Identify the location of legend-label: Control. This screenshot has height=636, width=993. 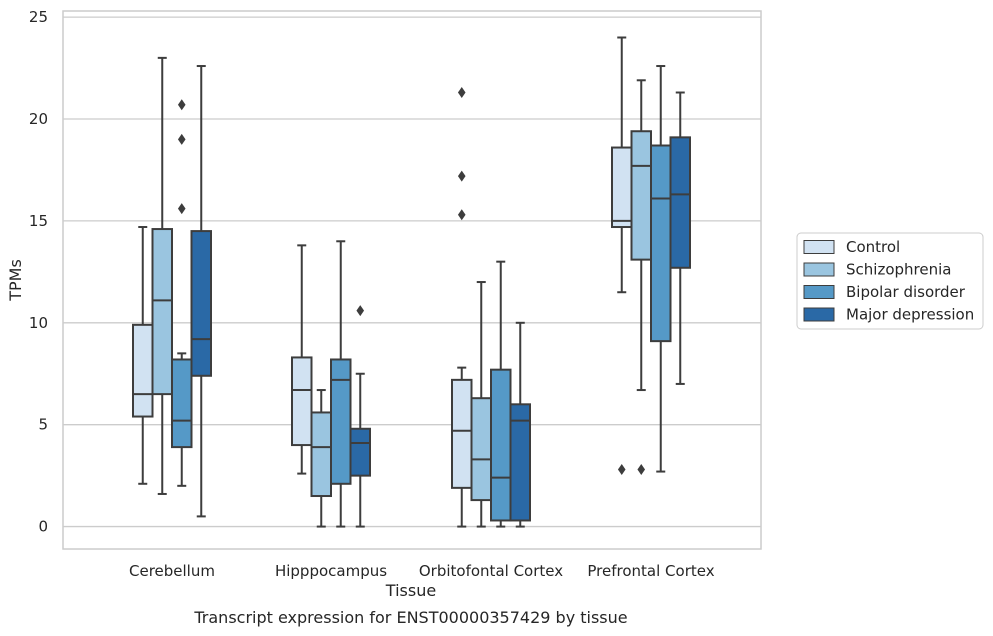
(873, 247).